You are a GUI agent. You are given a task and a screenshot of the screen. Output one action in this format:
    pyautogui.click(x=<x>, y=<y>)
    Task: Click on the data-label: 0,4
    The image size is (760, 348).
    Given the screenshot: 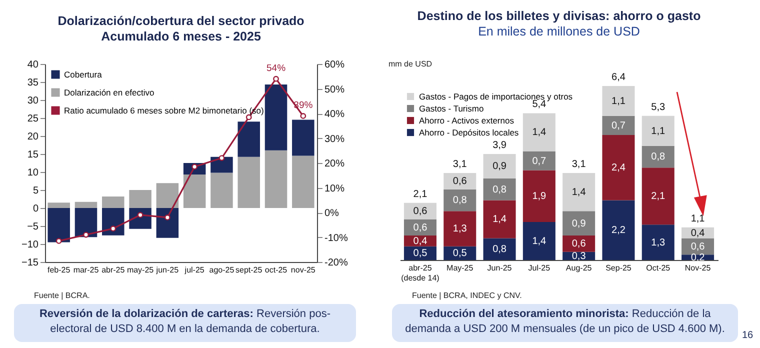 What is the action you would take?
    pyautogui.click(x=698, y=233)
    